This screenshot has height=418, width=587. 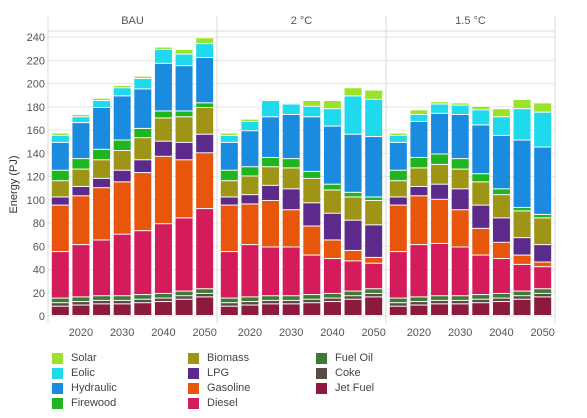 I want to click on legend-label: Eolic, so click(x=83, y=373).